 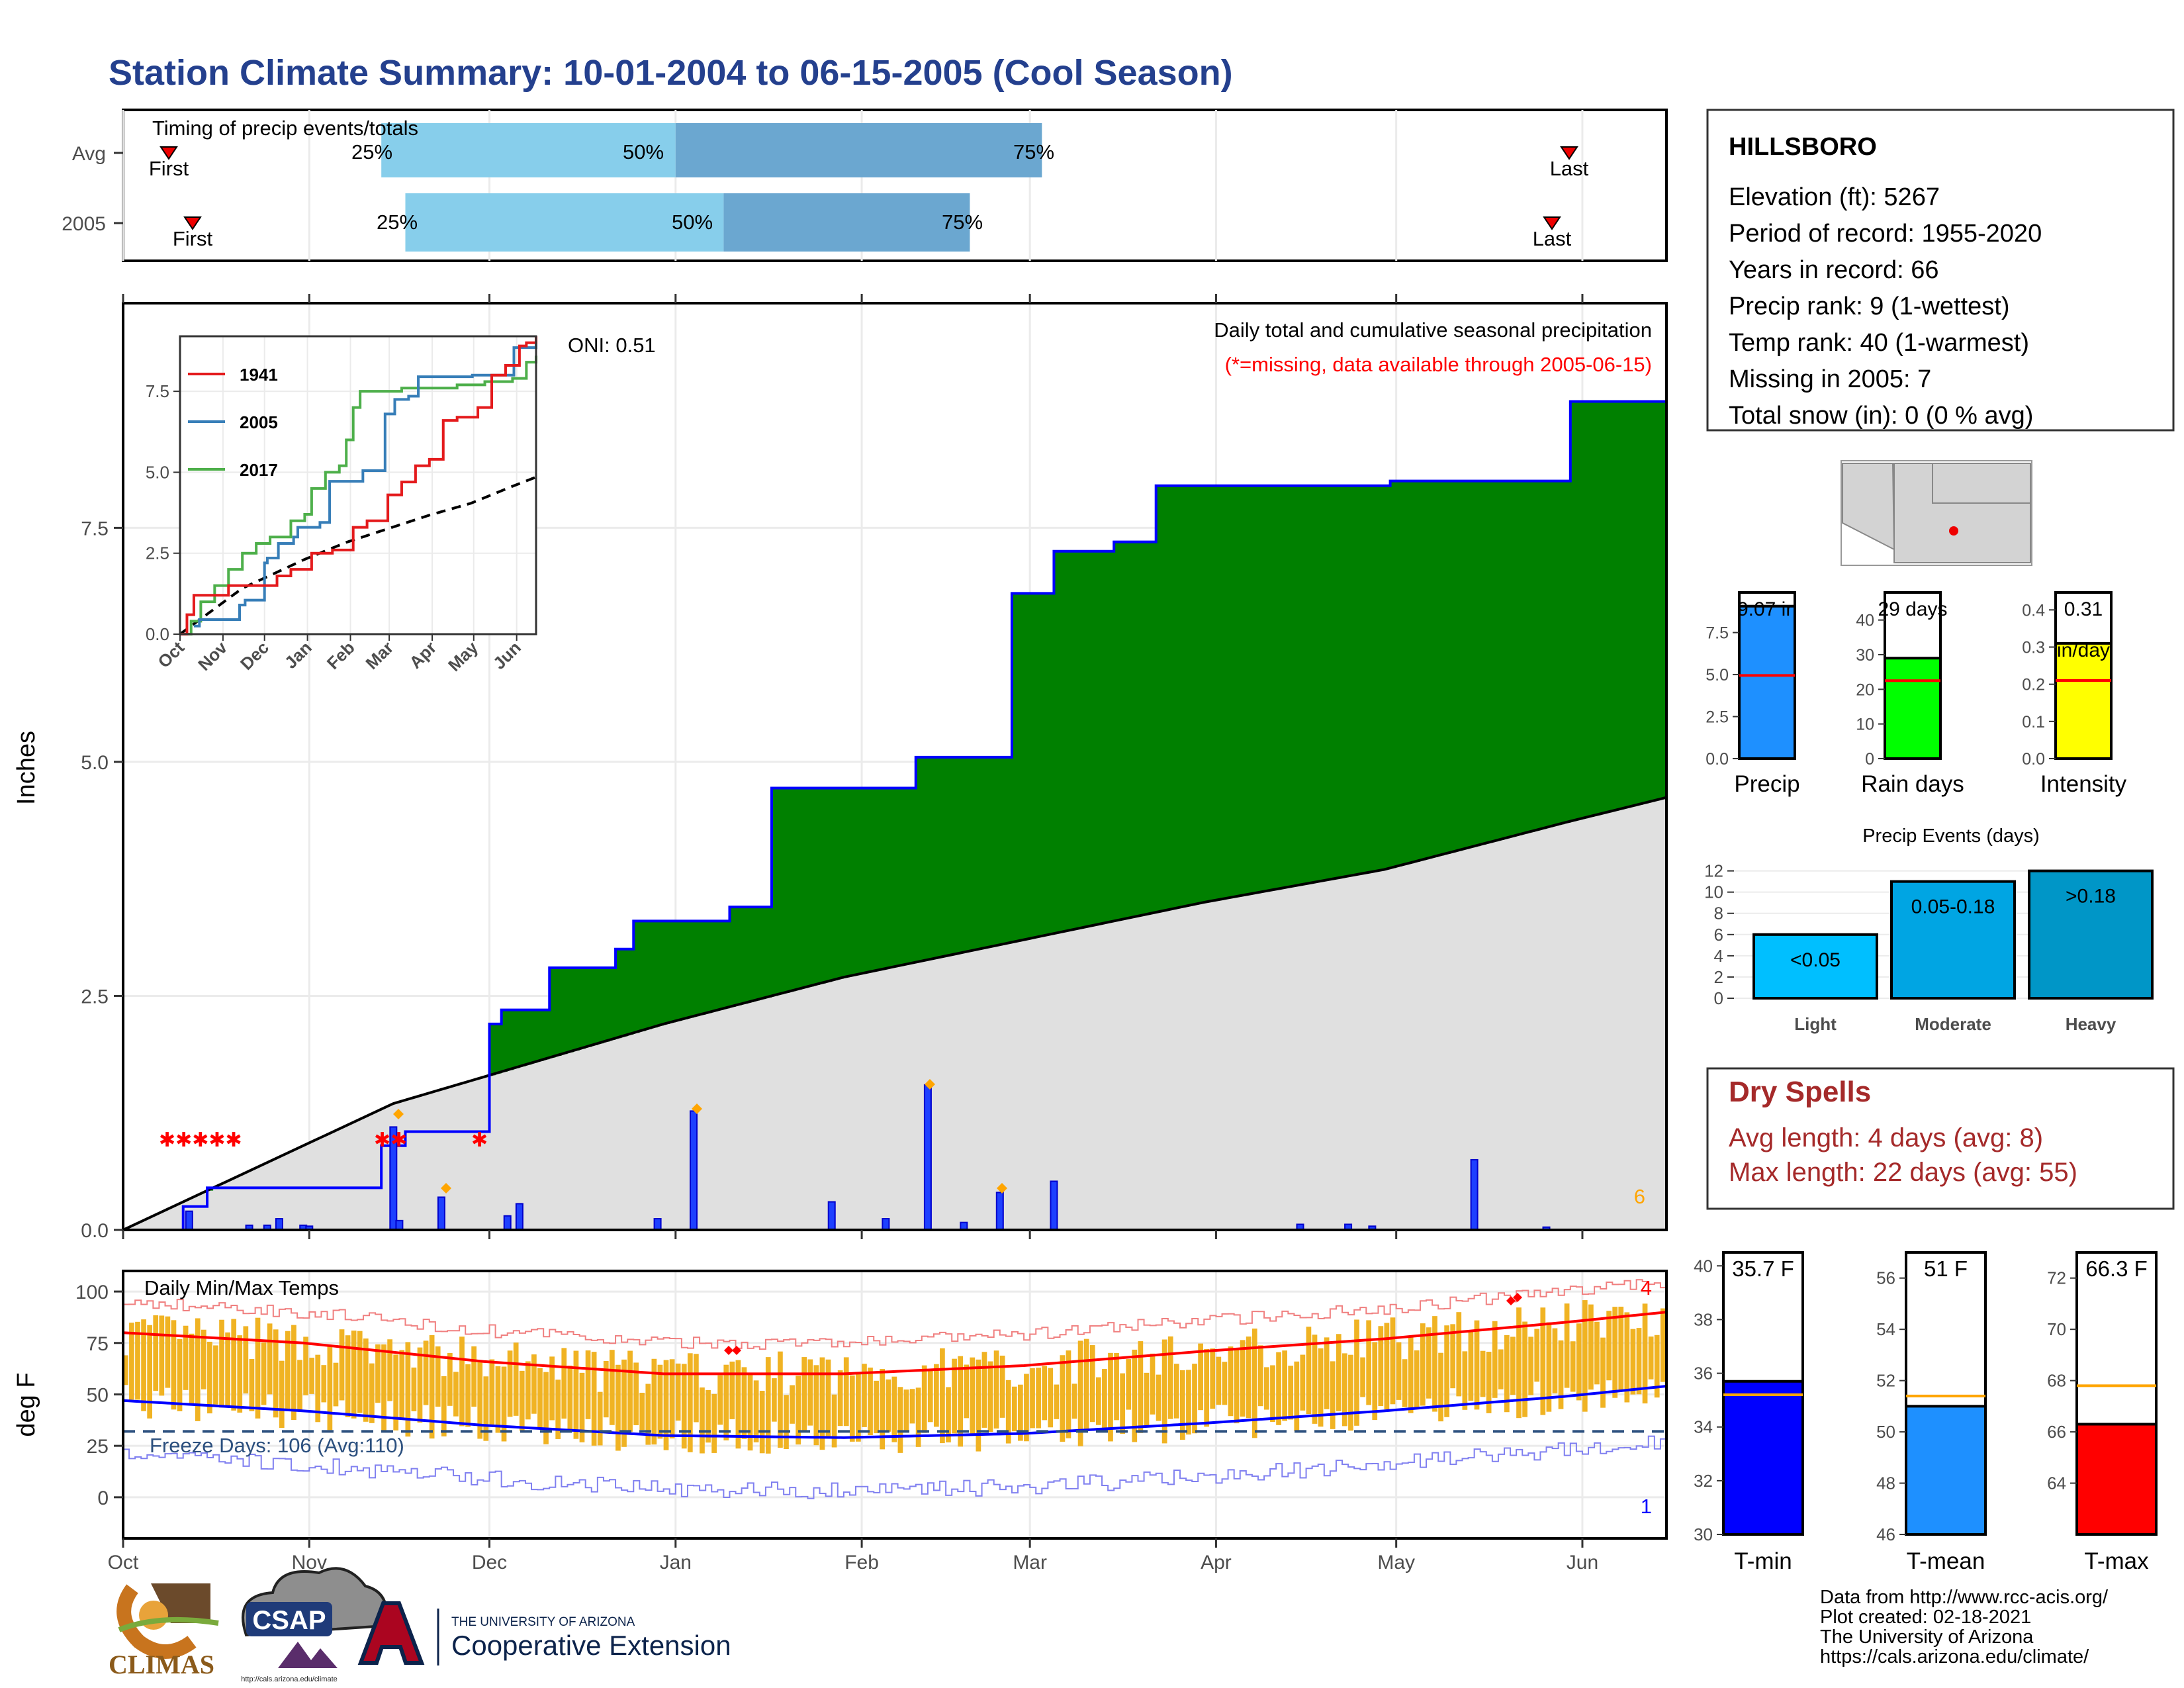 What do you see at coordinates (358, 495) in the screenshot?
I see `inset-2017-line` at bounding box center [358, 495].